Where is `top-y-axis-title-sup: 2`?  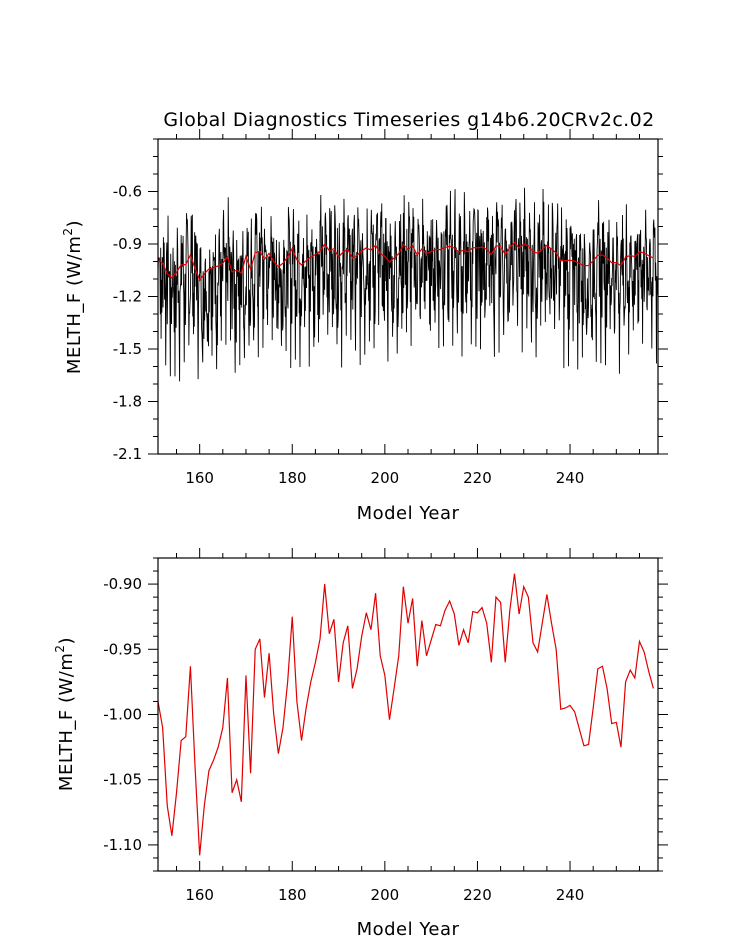
top-y-axis-title-sup: 2 is located at coordinates (68, 231).